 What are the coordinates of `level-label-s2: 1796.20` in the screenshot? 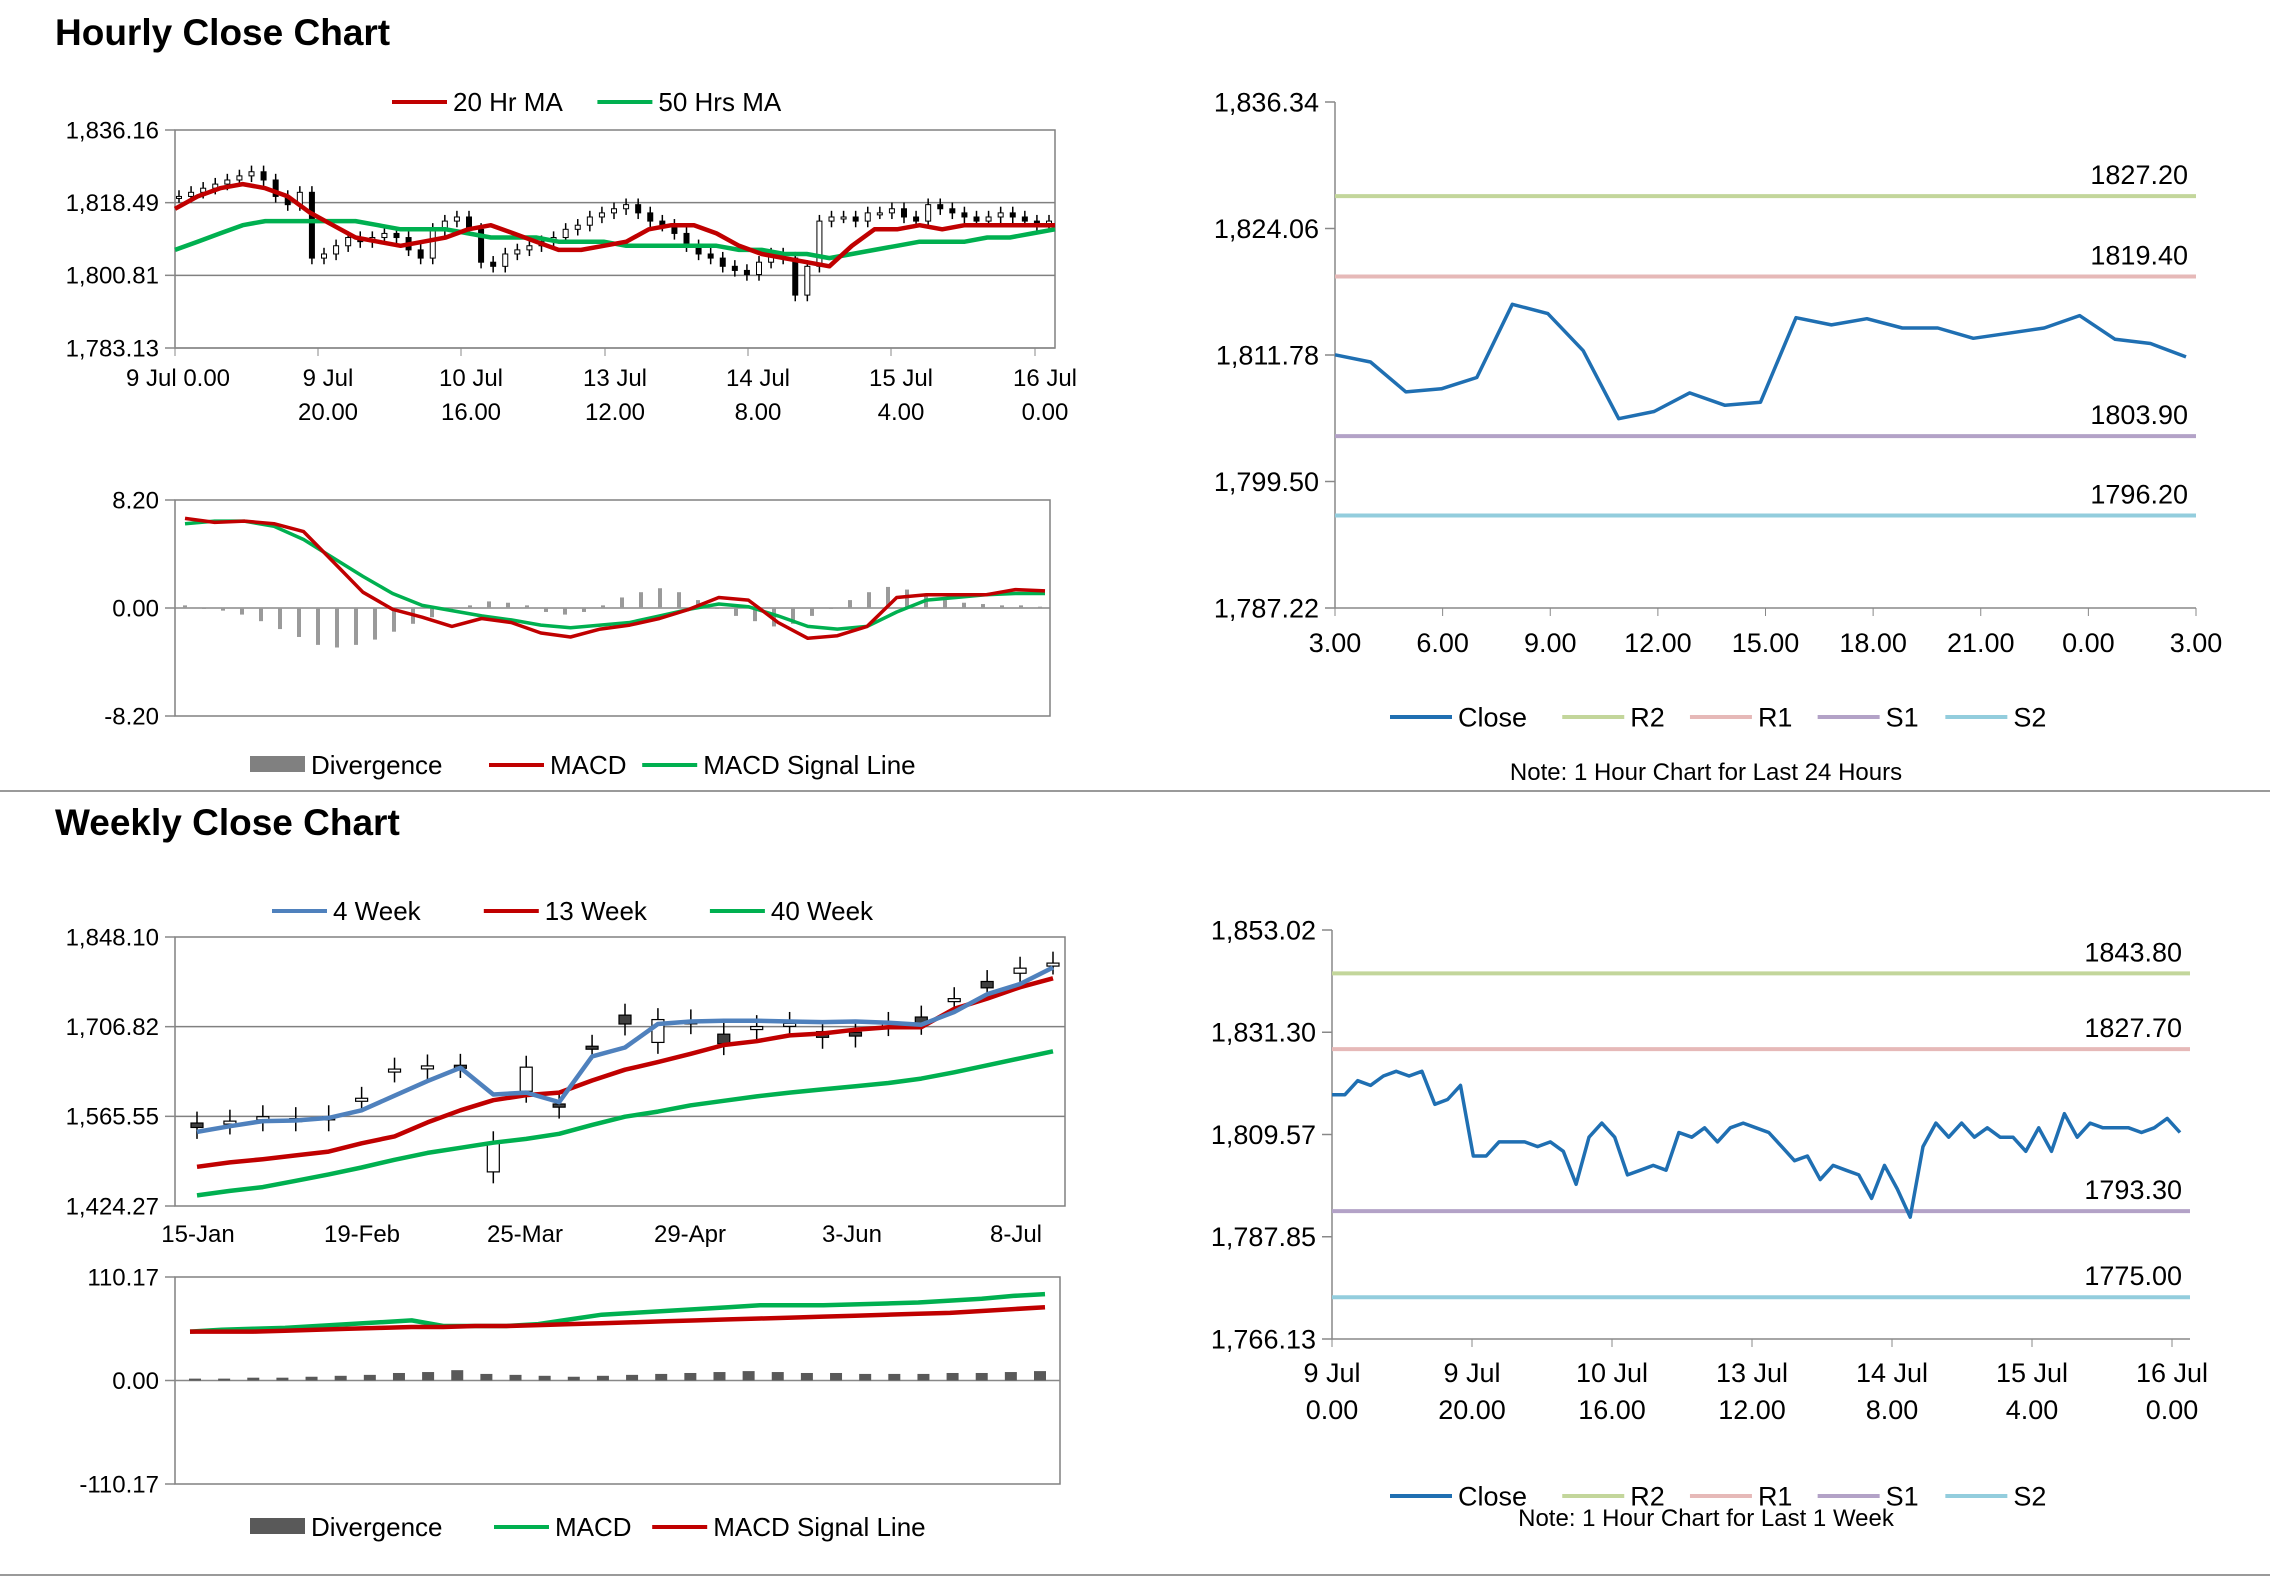 It's located at (2139, 494).